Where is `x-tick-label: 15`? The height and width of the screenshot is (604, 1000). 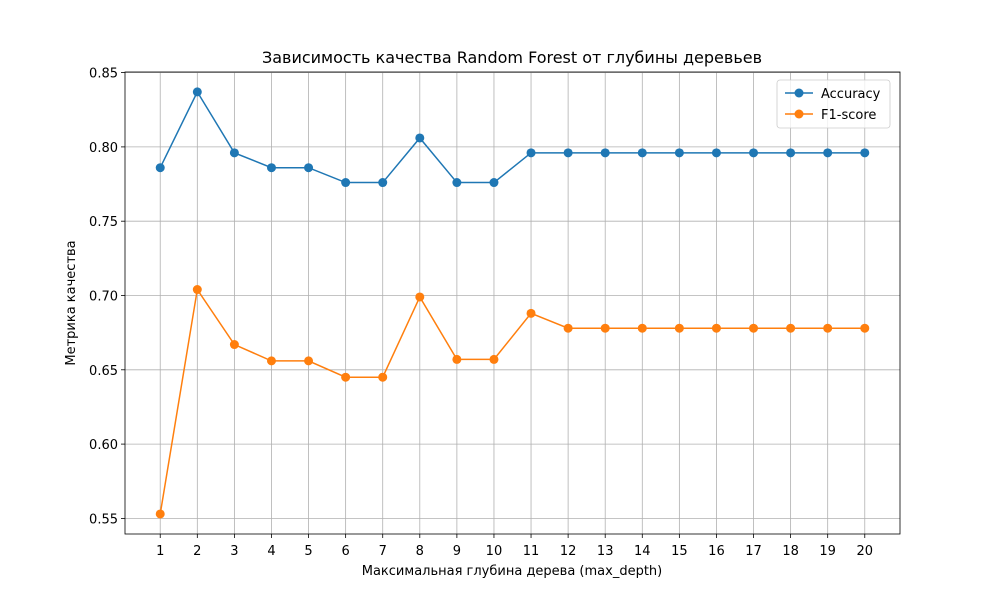
x-tick-label: 15 is located at coordinates (679, 551).